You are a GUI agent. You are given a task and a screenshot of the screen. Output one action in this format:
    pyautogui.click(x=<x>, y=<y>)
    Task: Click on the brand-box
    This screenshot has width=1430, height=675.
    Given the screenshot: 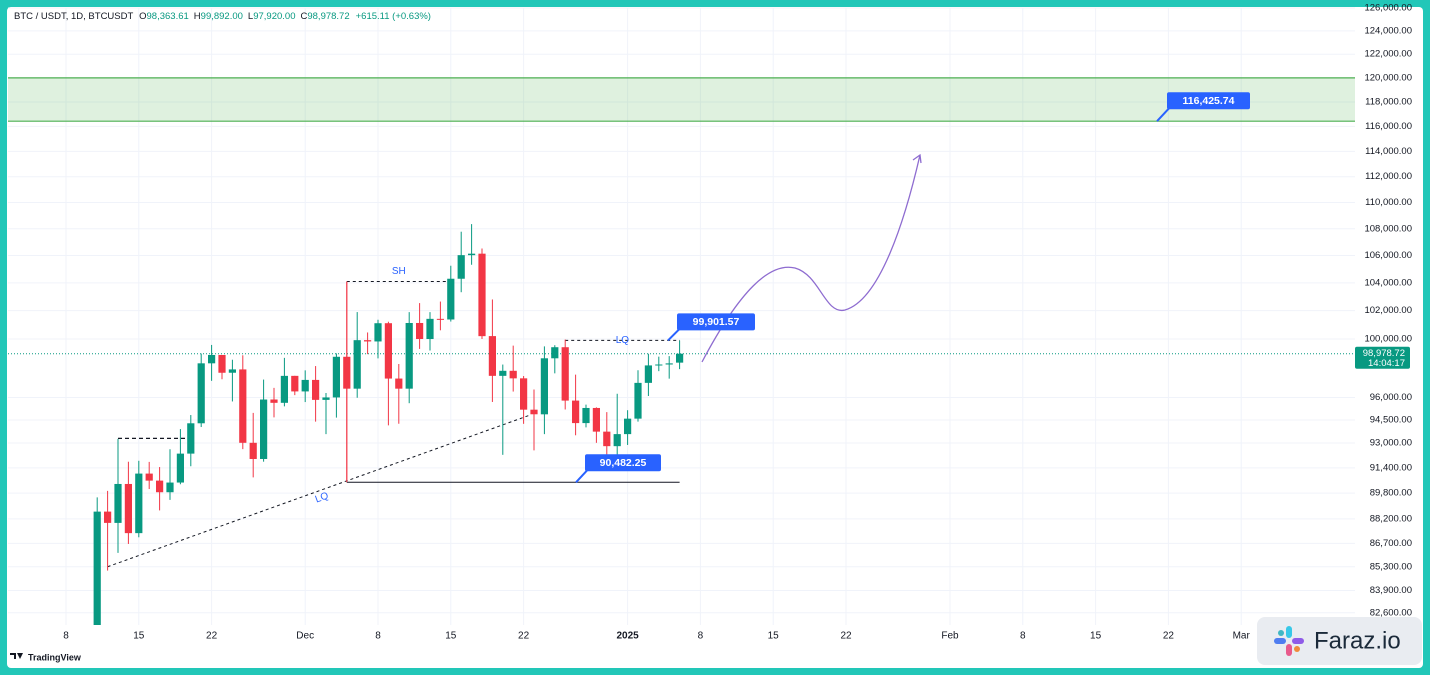 What is the action you would take?
    pyautogui.click(x=1339, y=641)
    